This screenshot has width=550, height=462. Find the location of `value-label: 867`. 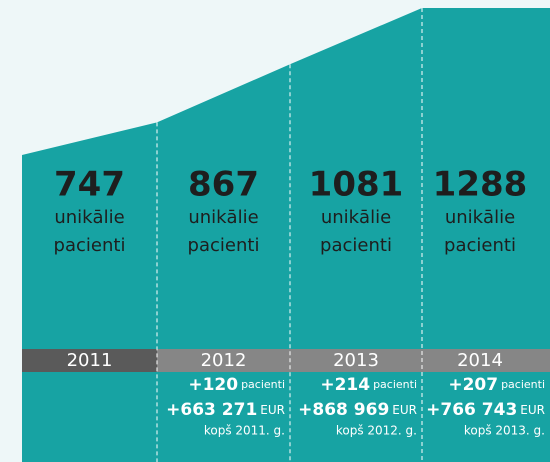

value-label: 867 is located at coordinates (223, 185).